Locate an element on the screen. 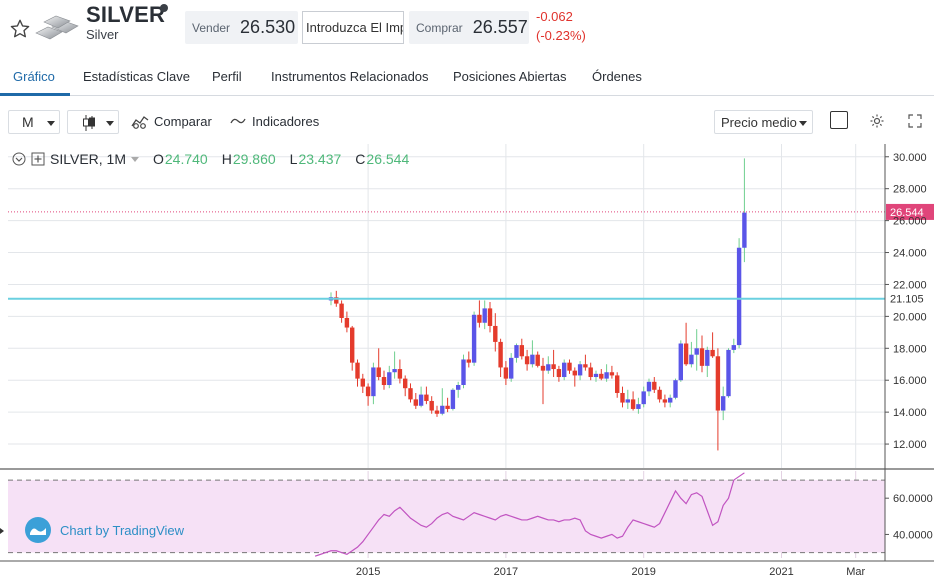 Image resolution: width=934 pixels, height=583 pixels. pane-resize-handle is located at coordinates (2, 531).